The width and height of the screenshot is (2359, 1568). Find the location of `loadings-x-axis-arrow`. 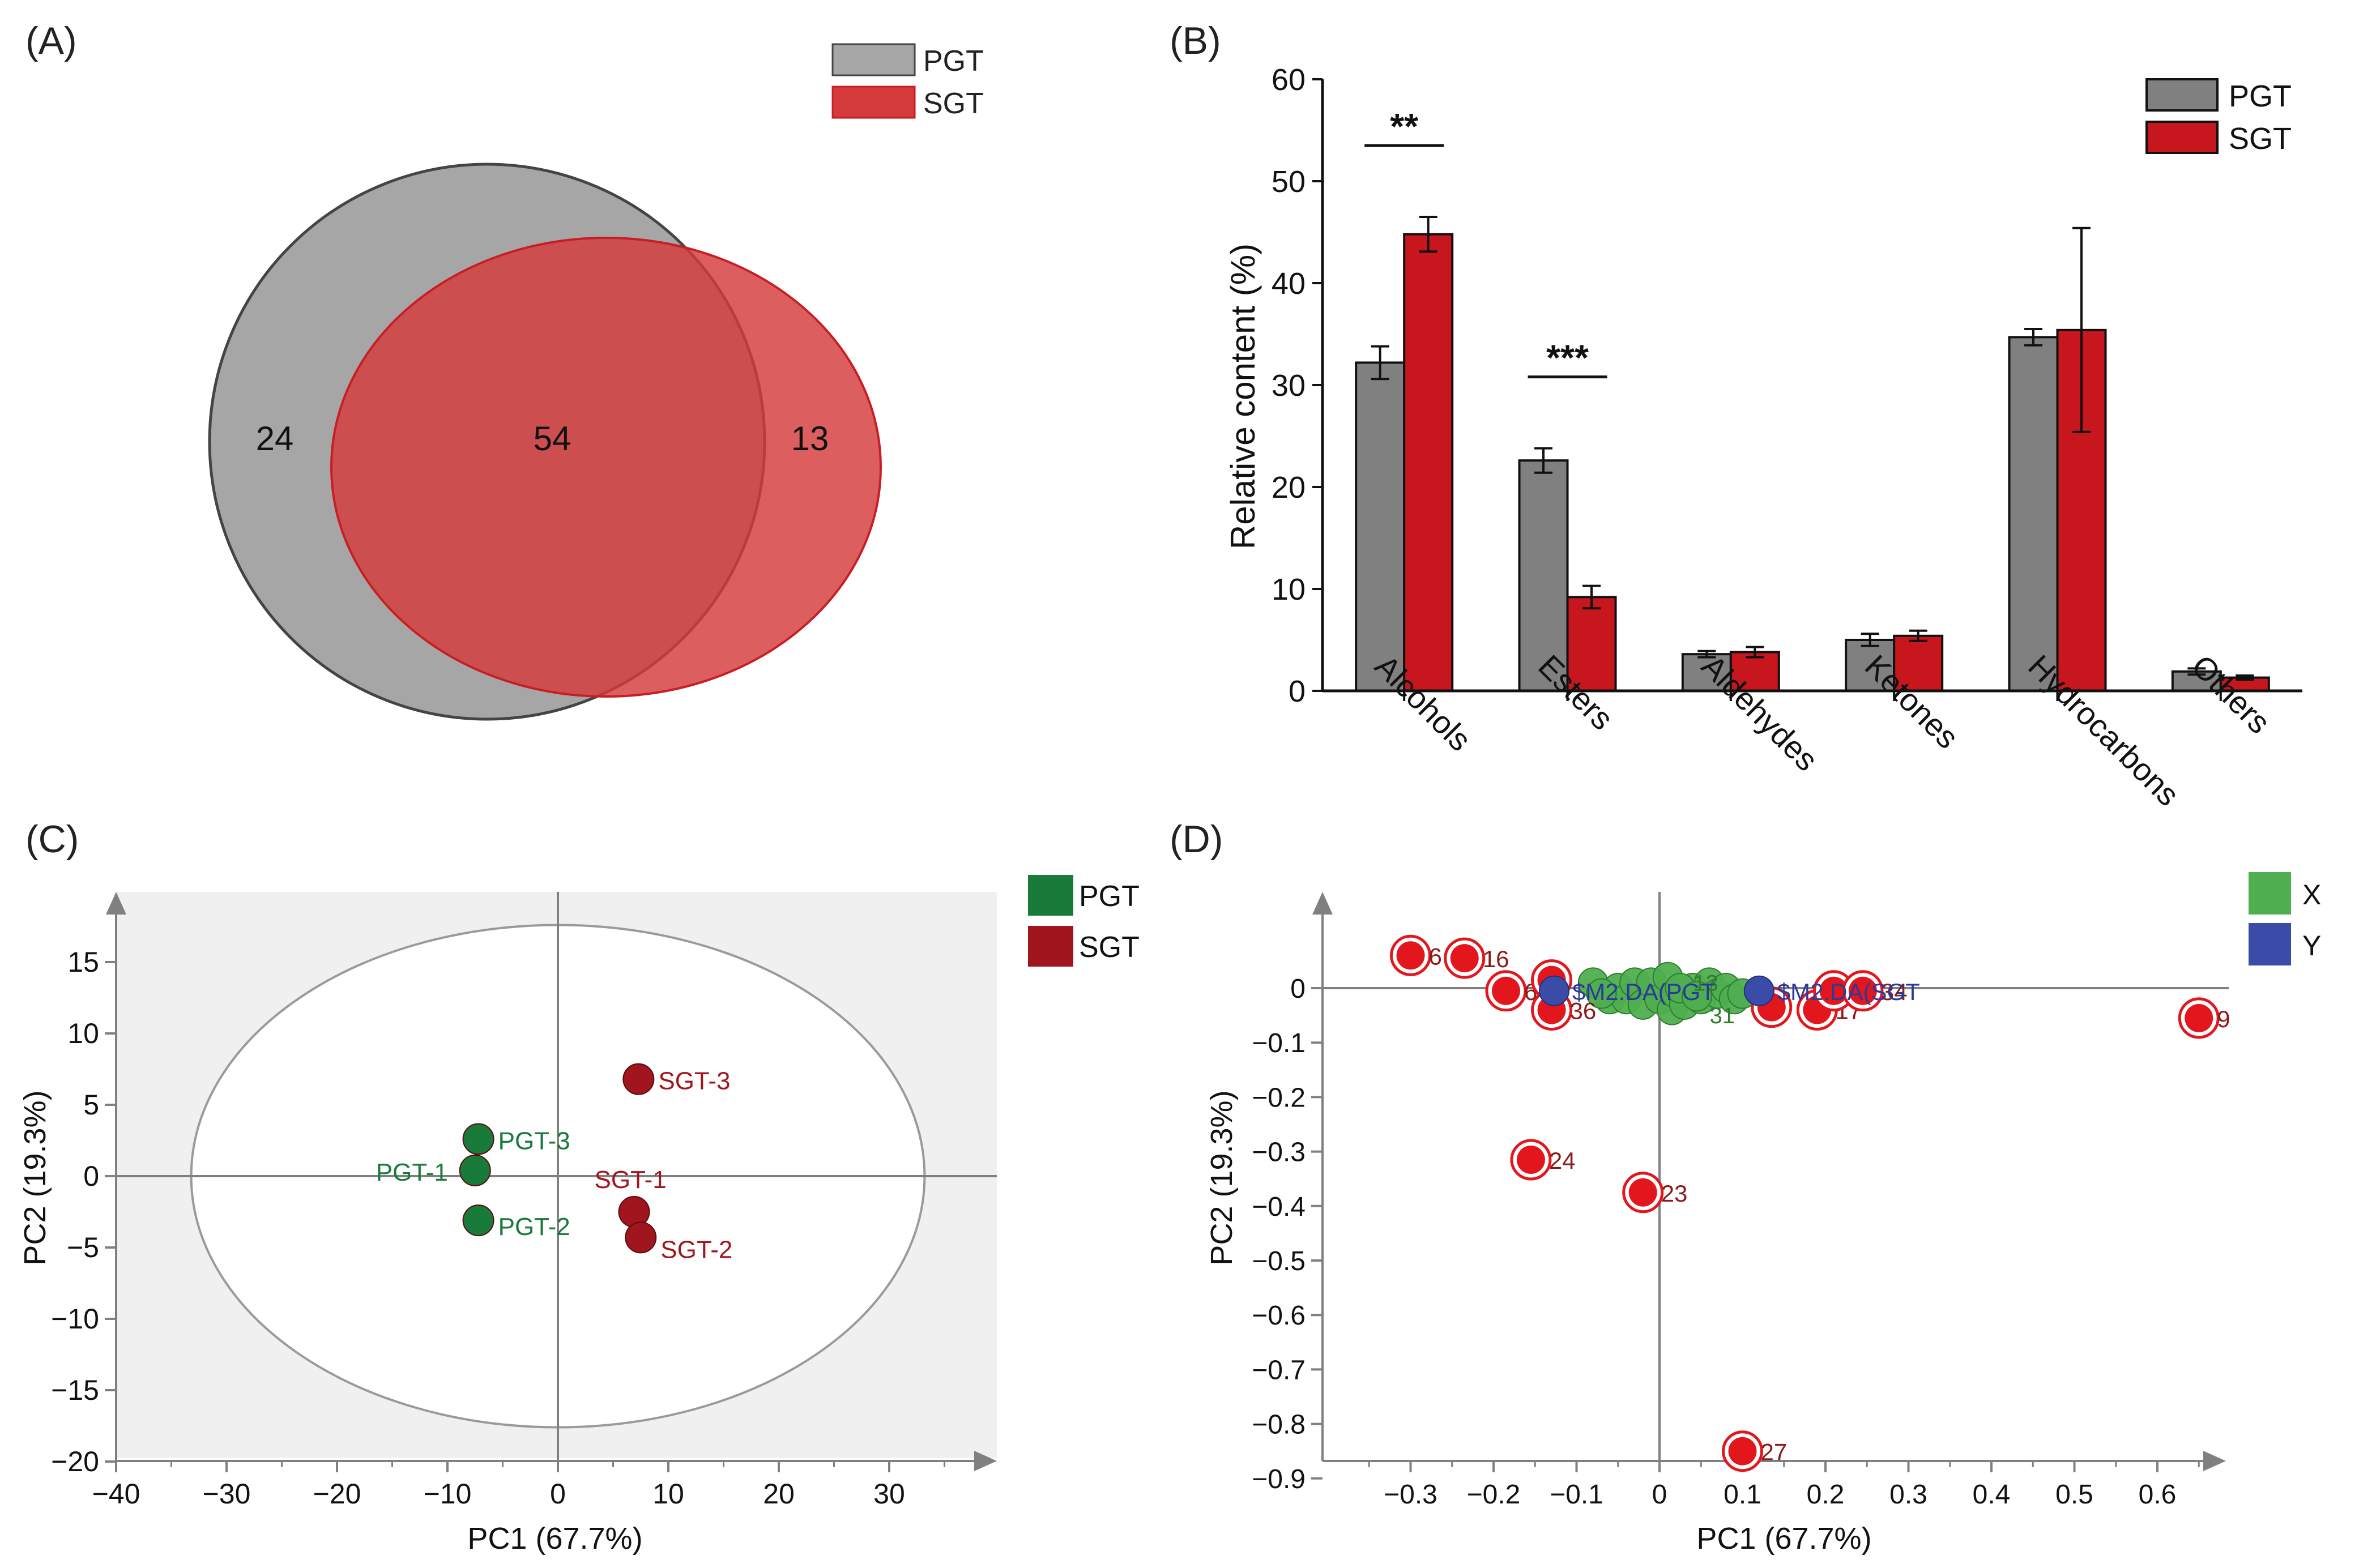

loadings-x-axis-arrow is located at coordinates (2214, 1461).